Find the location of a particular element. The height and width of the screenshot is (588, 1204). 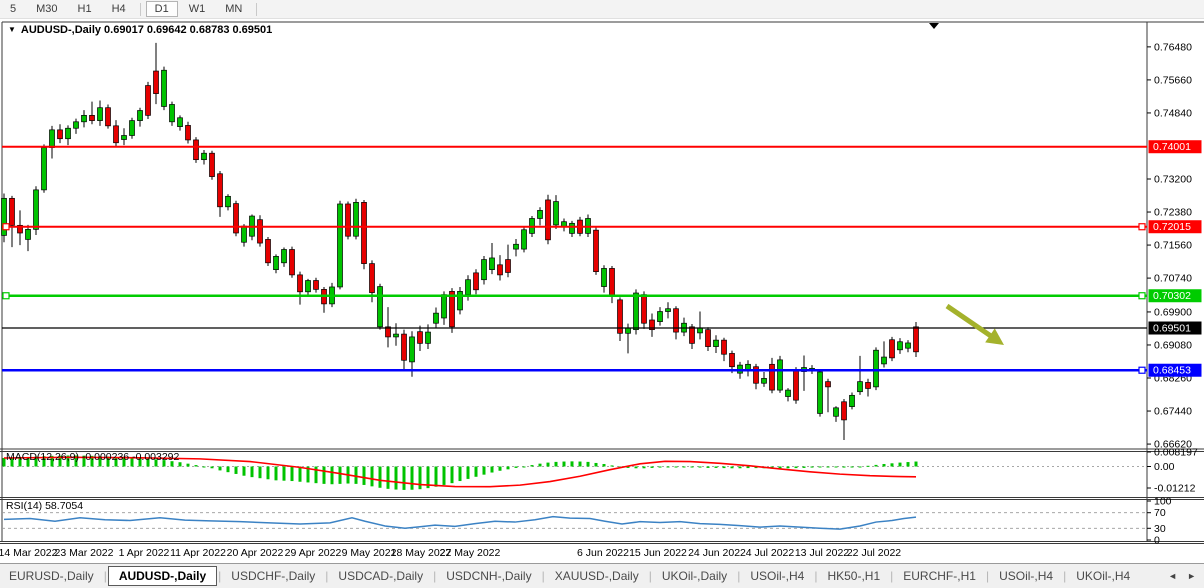

price-tick-label: 0.67440 is located at coordinates (1173, 412).